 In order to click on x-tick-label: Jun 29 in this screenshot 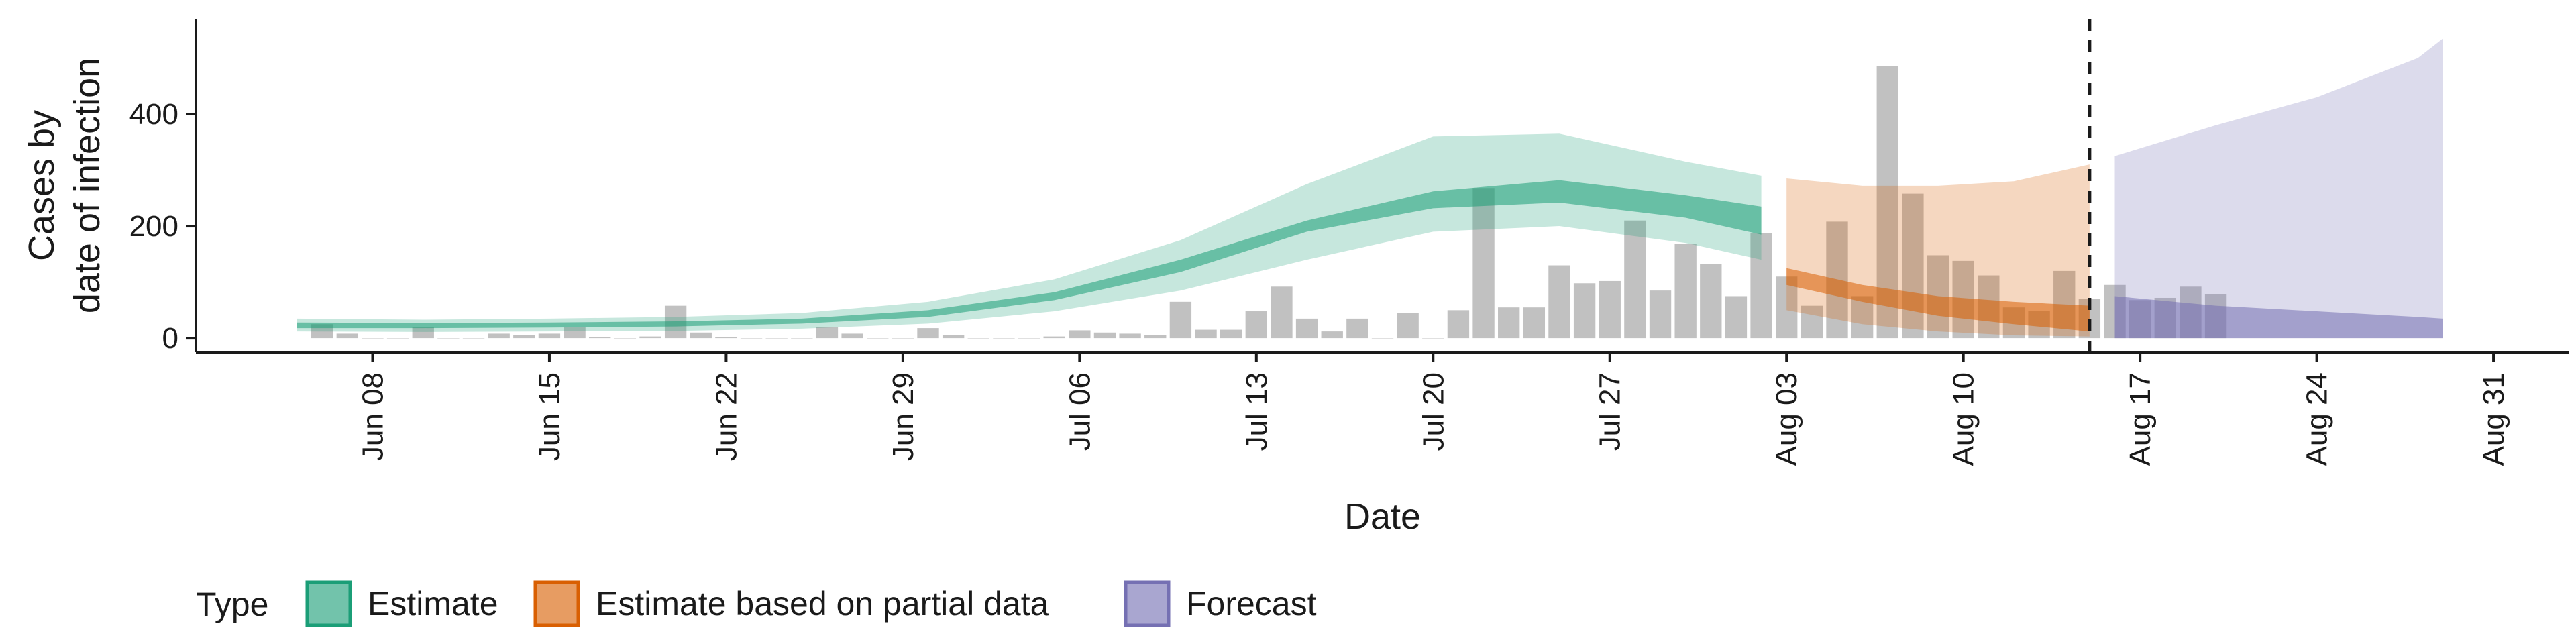, I will do `click(903, 416)`.